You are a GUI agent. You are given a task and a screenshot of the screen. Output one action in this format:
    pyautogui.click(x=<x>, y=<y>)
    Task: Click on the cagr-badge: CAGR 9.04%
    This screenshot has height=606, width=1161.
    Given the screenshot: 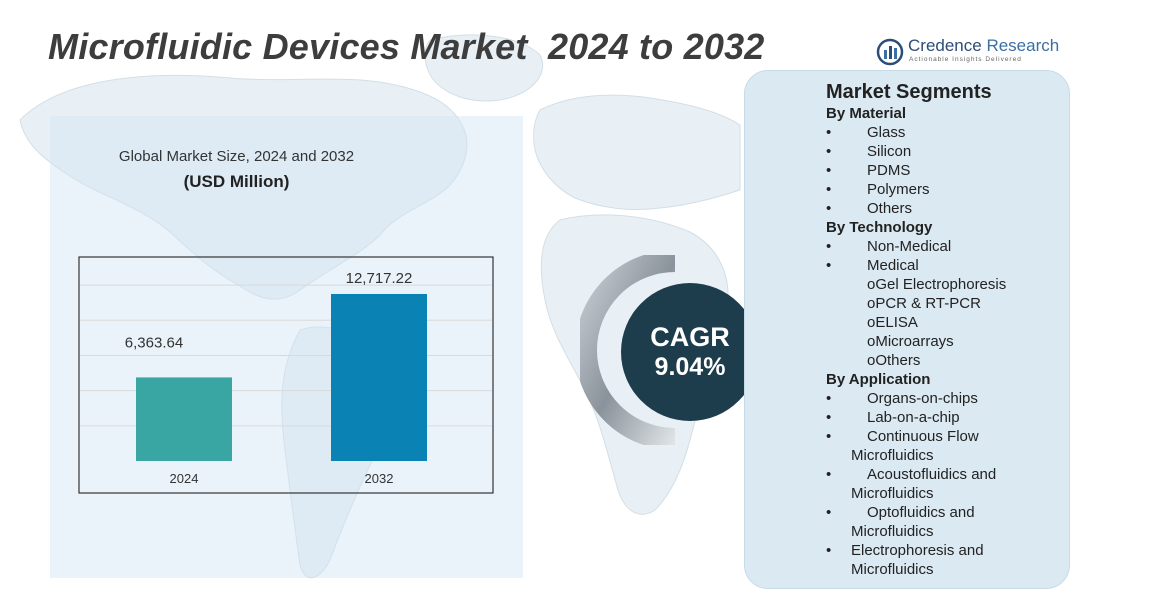 What is the action you would take?
    pyautogui.click(x=690, y=352)
    